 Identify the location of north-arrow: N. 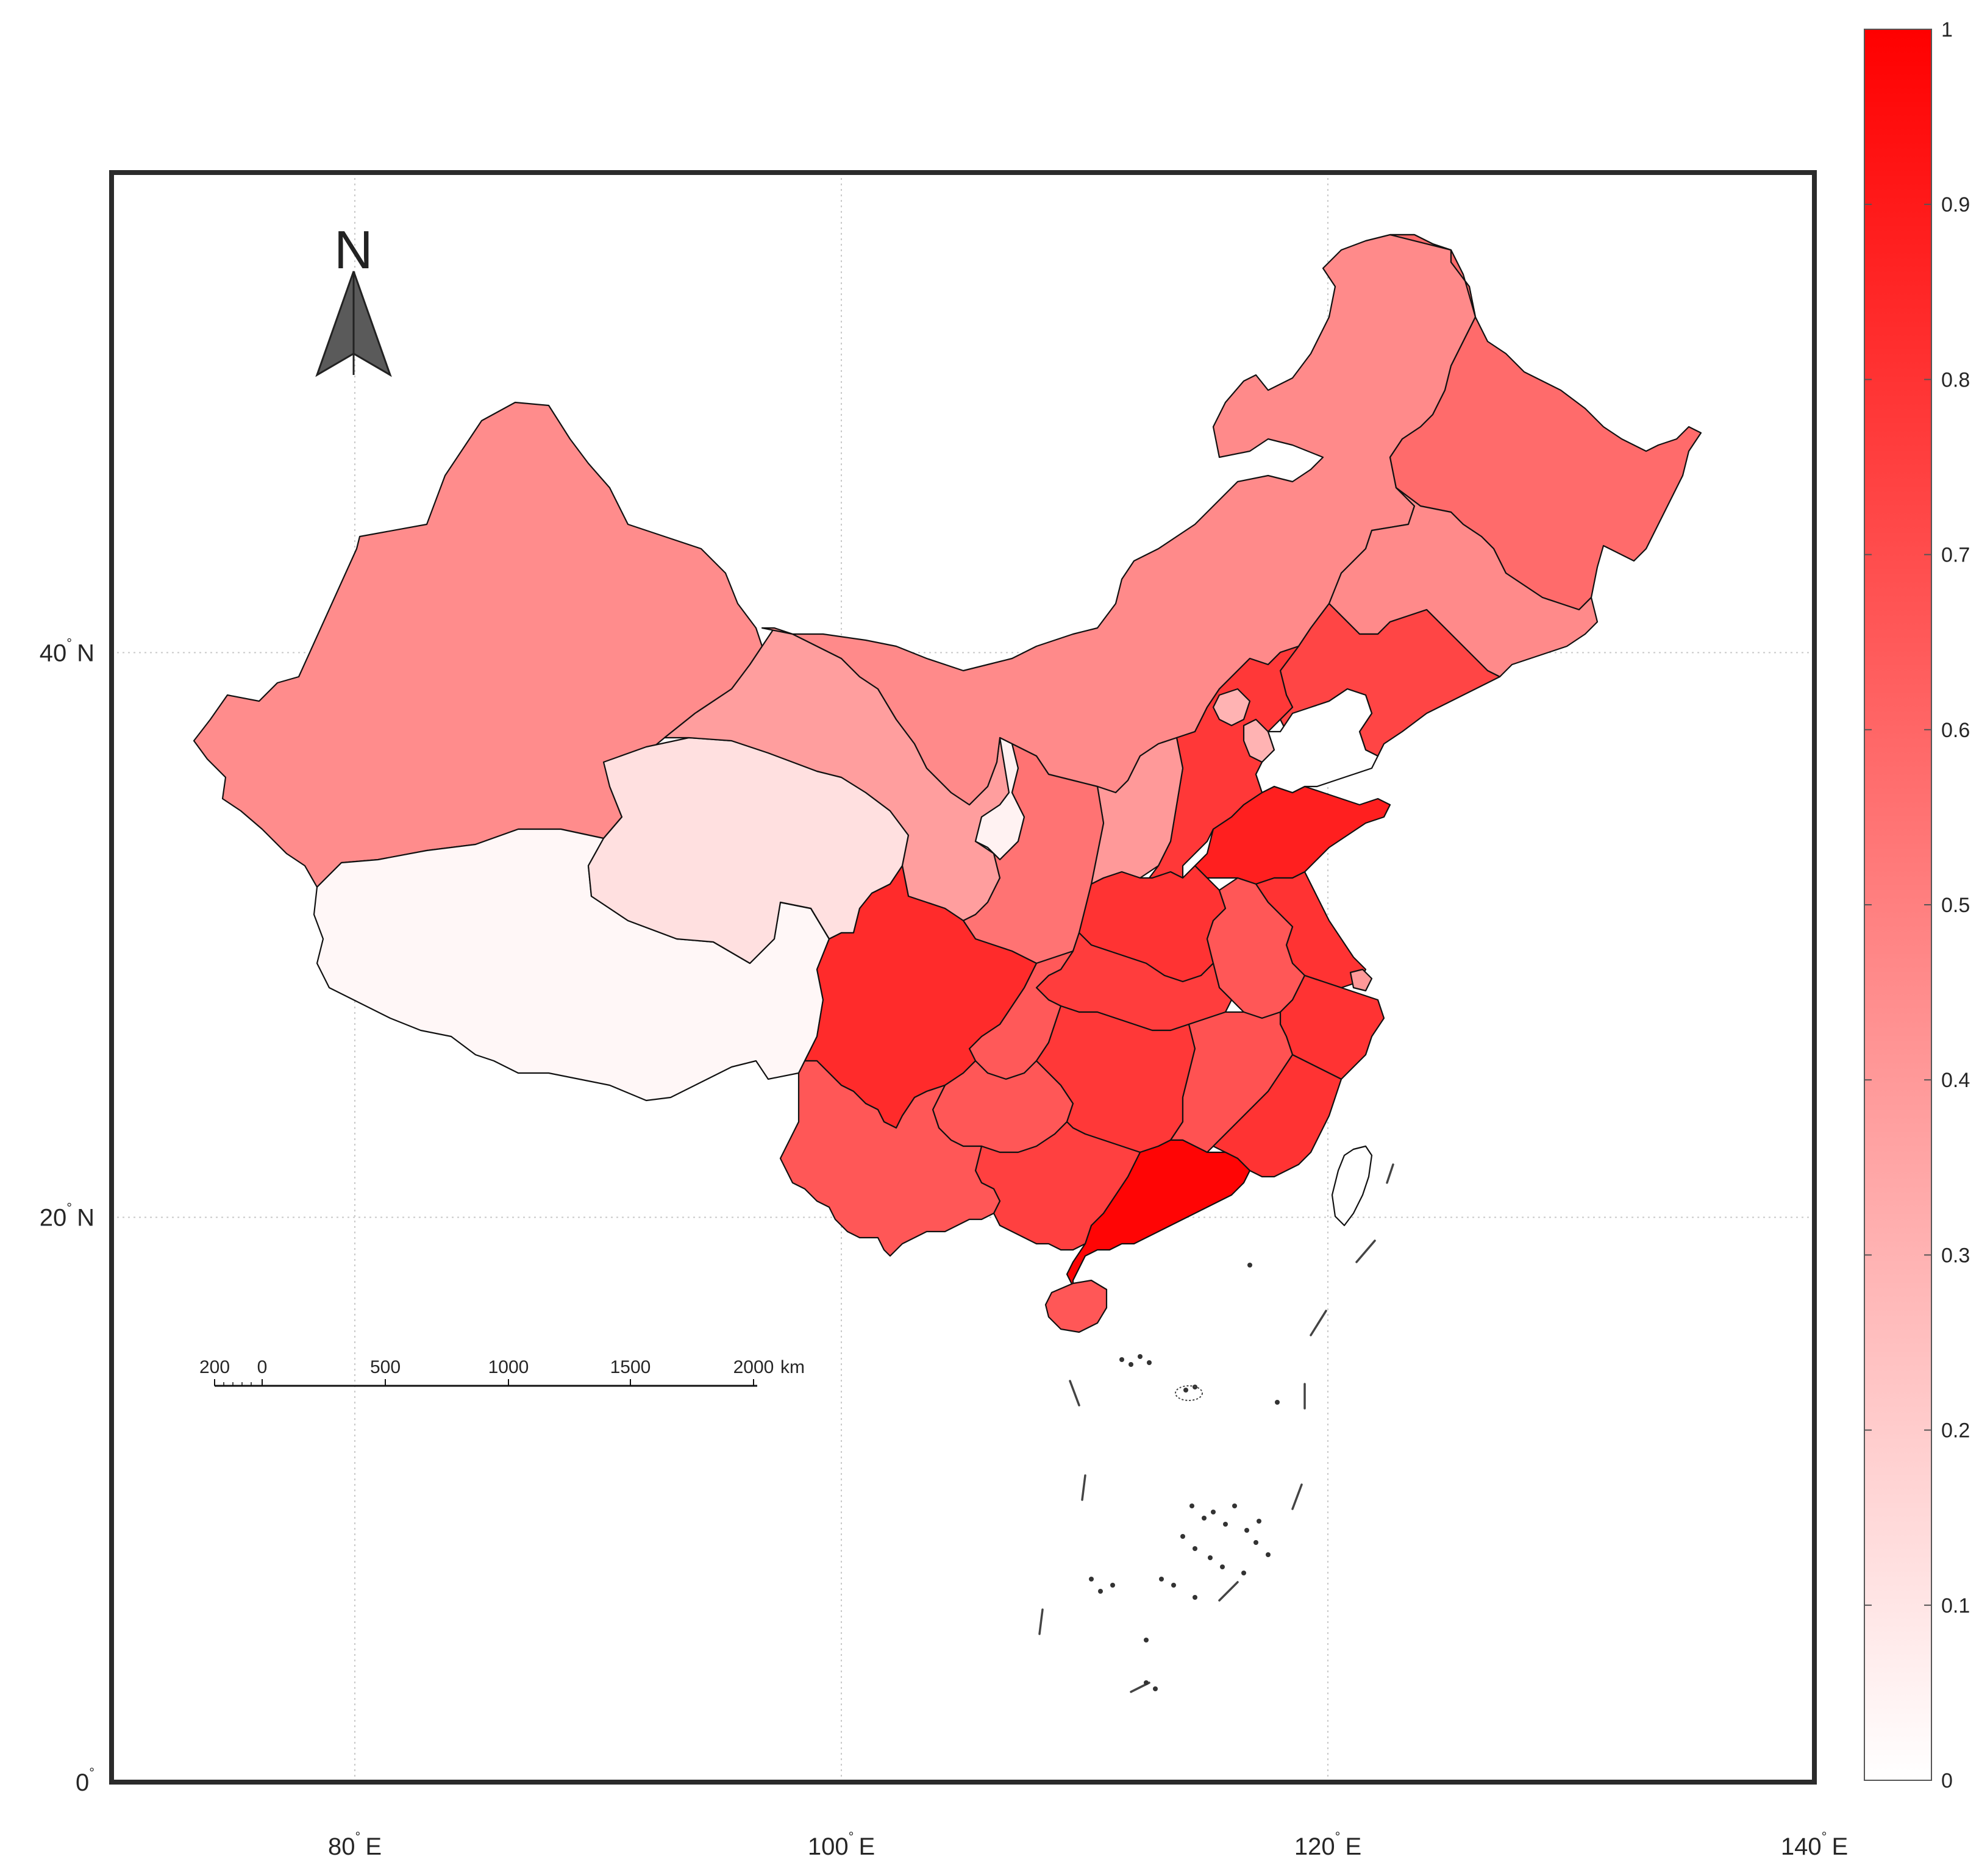
(353, 298).